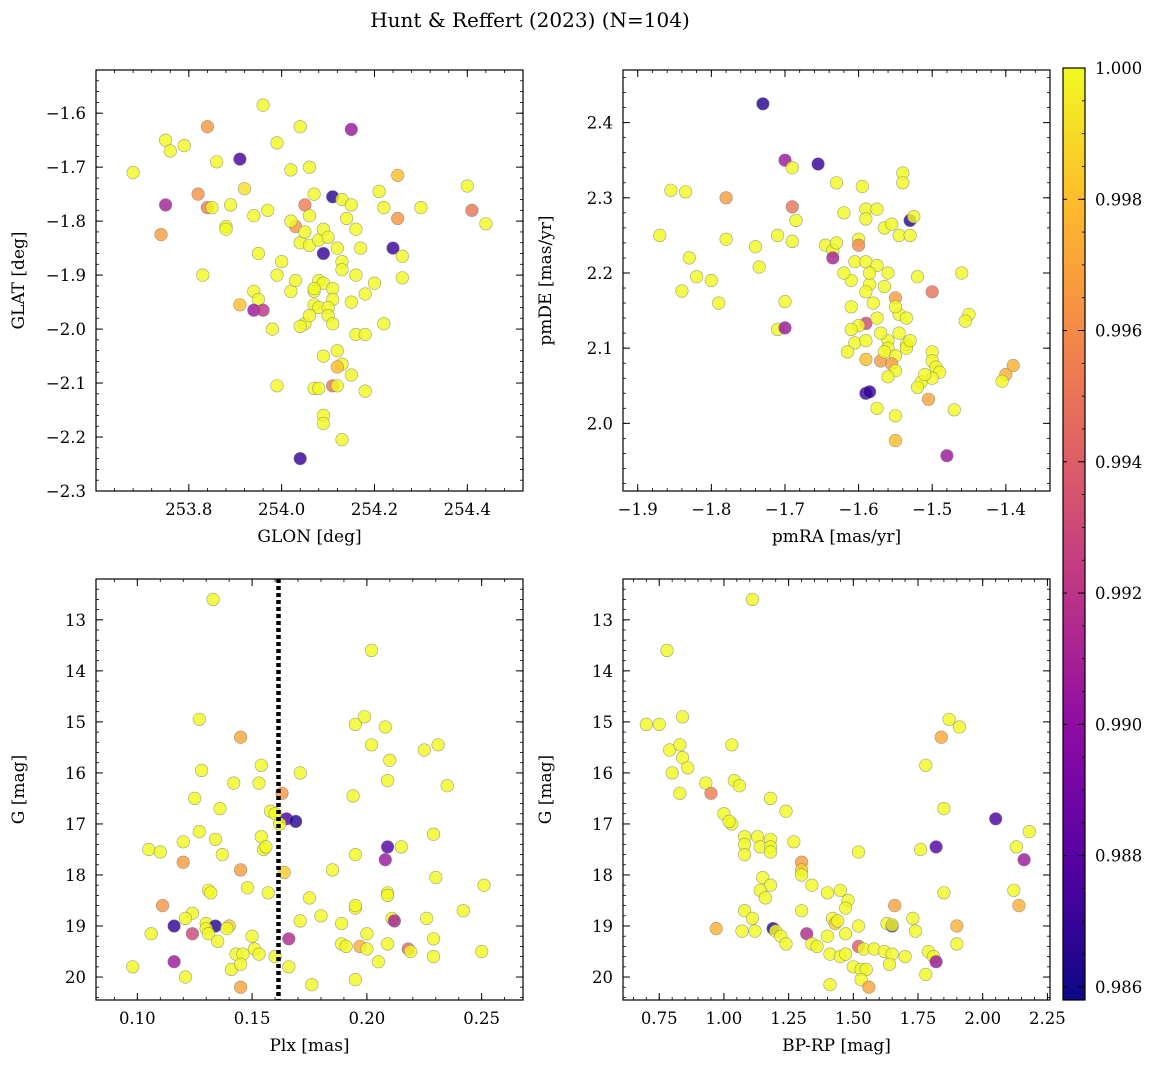 Image resolution: width=1161 pixels, height=1068 pixels. Describe the element at coordinates (19, 280) in the screenshot. I see `y-axis-label: GLAT [deg]` at that location.